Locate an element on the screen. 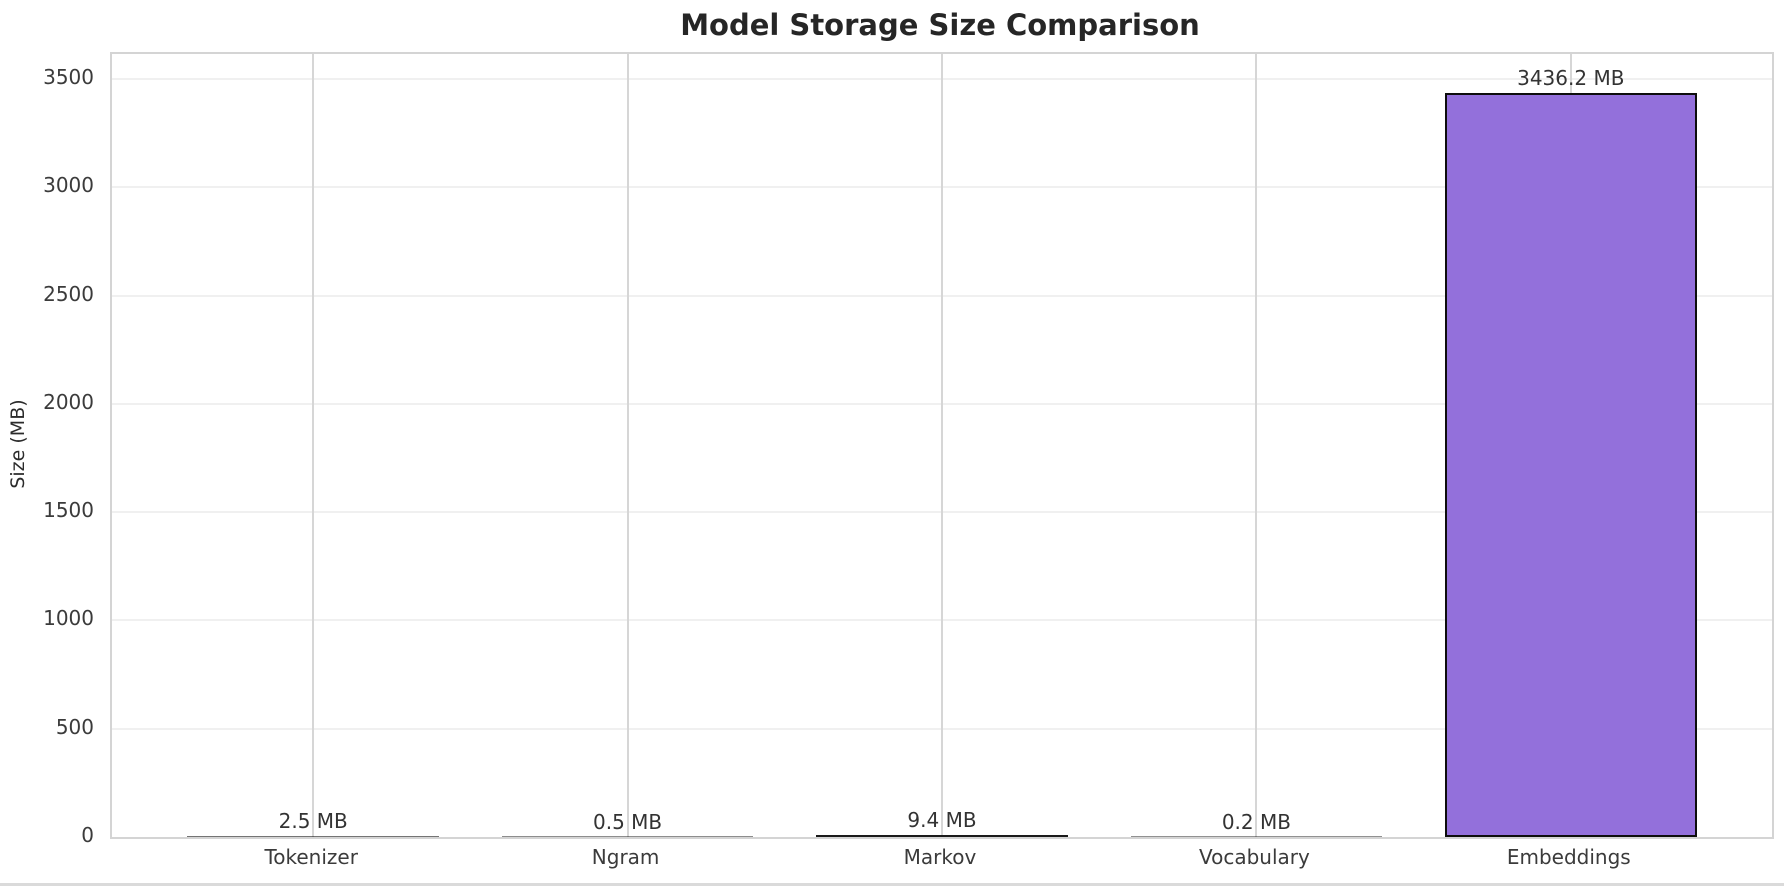  bar-markov is located at coordinates (942, 835).